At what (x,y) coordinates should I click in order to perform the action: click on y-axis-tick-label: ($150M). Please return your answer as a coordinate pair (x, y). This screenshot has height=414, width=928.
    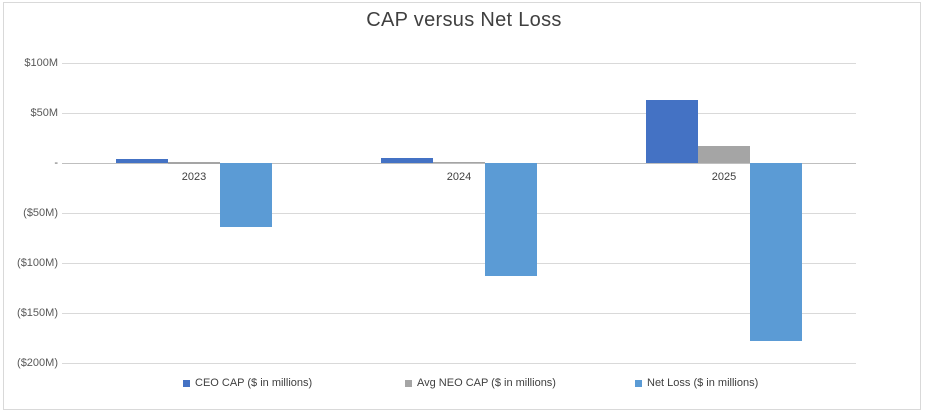
    Looking at the image, I should click on (37, 313).